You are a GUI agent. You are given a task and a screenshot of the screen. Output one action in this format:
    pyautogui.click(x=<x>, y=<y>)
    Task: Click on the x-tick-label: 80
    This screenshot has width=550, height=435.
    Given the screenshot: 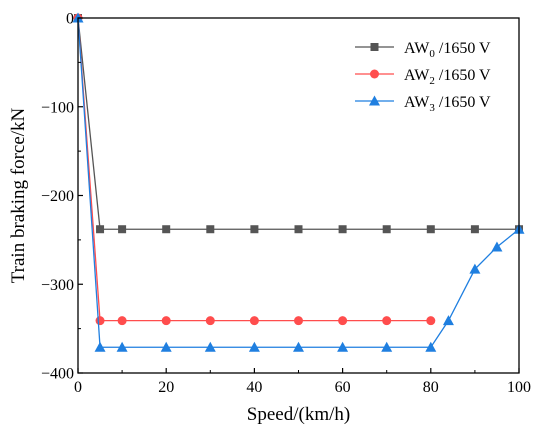 What is the action you would take?
    pyautogui.click(x=431, y=387)
    